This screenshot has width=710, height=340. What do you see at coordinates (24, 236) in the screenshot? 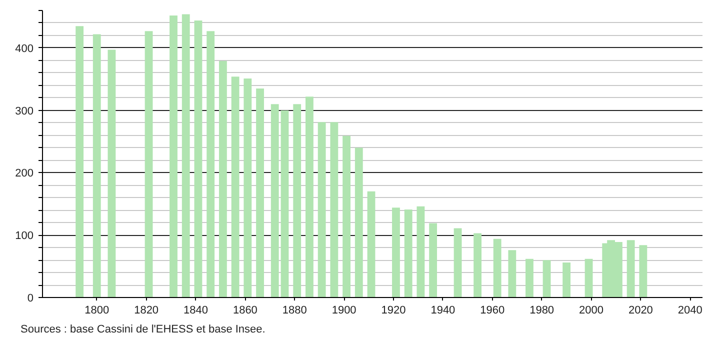
I see `y-tick-label: 100` at bounding box center [24, 236].